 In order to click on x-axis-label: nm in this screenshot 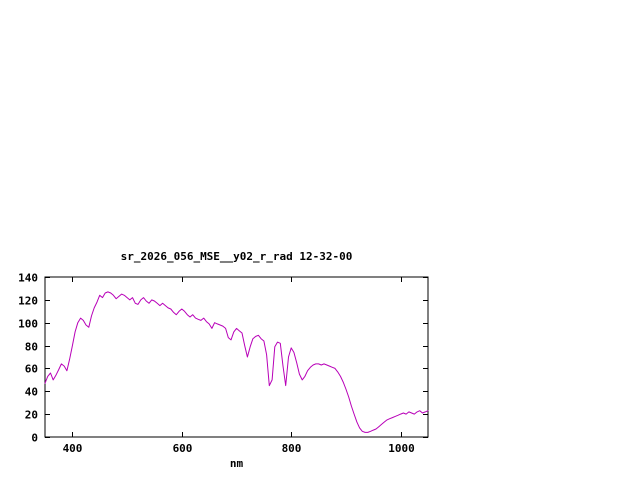, I will do `click(236, 463)`.